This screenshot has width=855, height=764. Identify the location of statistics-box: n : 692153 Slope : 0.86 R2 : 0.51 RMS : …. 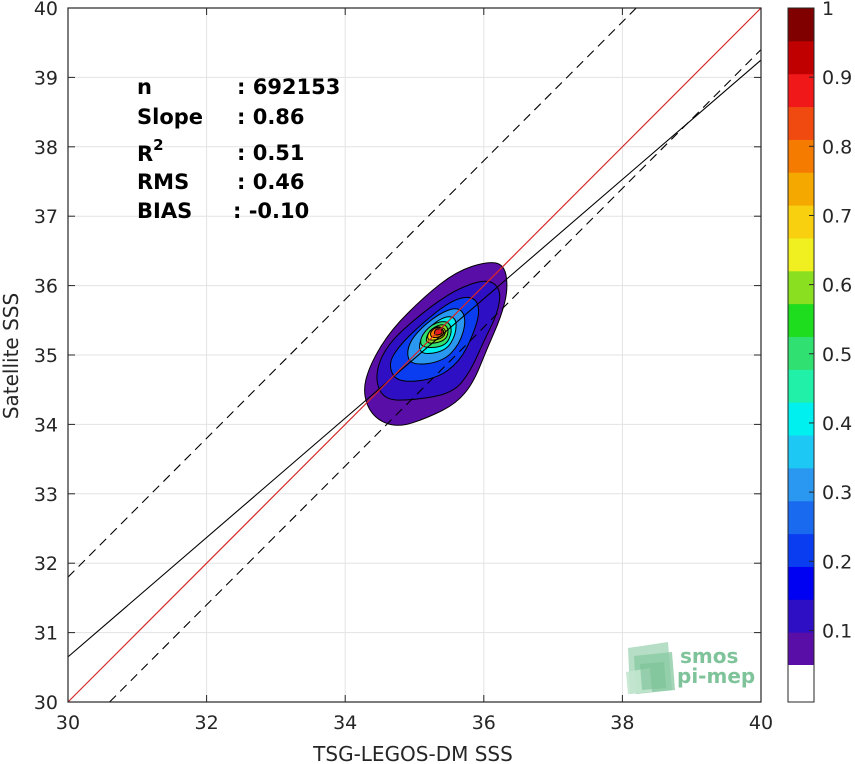
(238, 149).